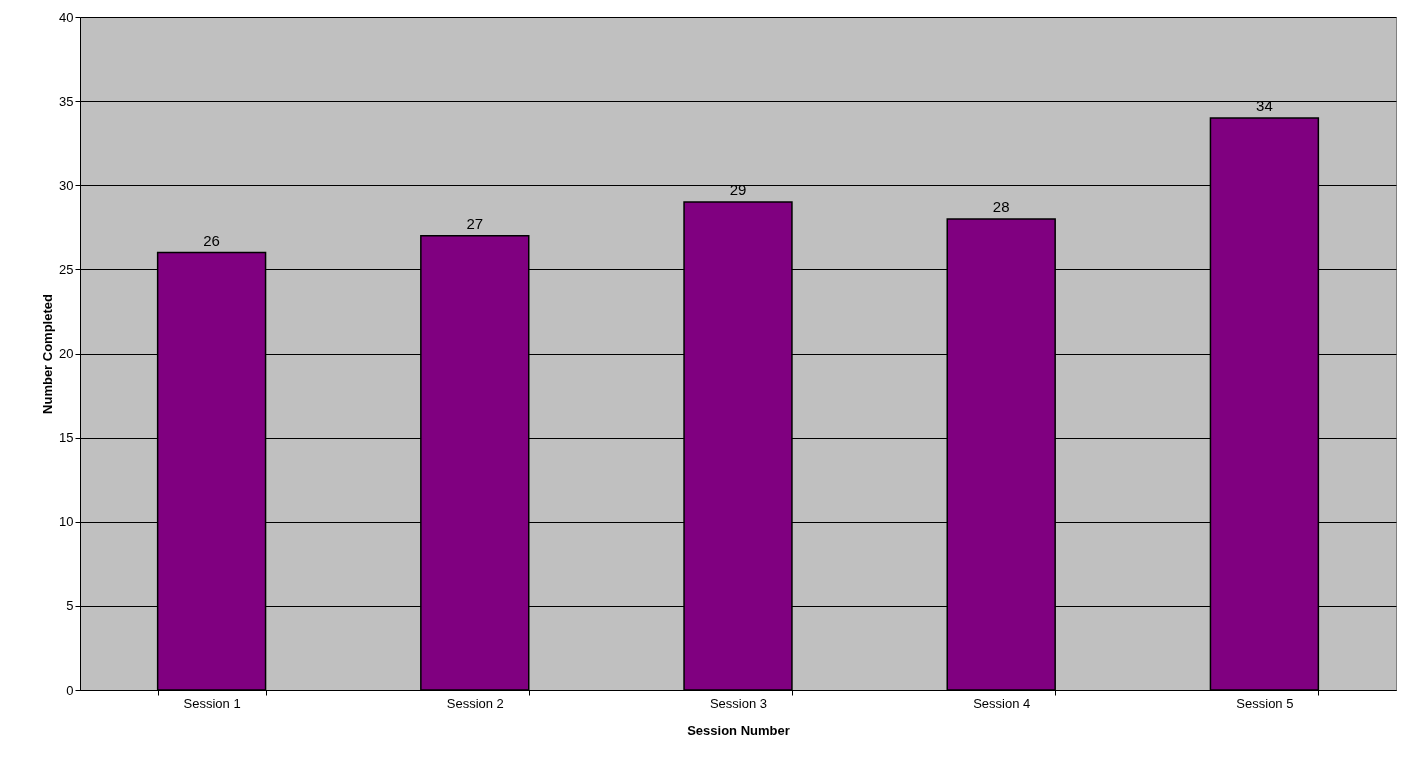 The height and width of the screenshot is (767, 1413). I want to click on data-label: 26, so click(211, 240).